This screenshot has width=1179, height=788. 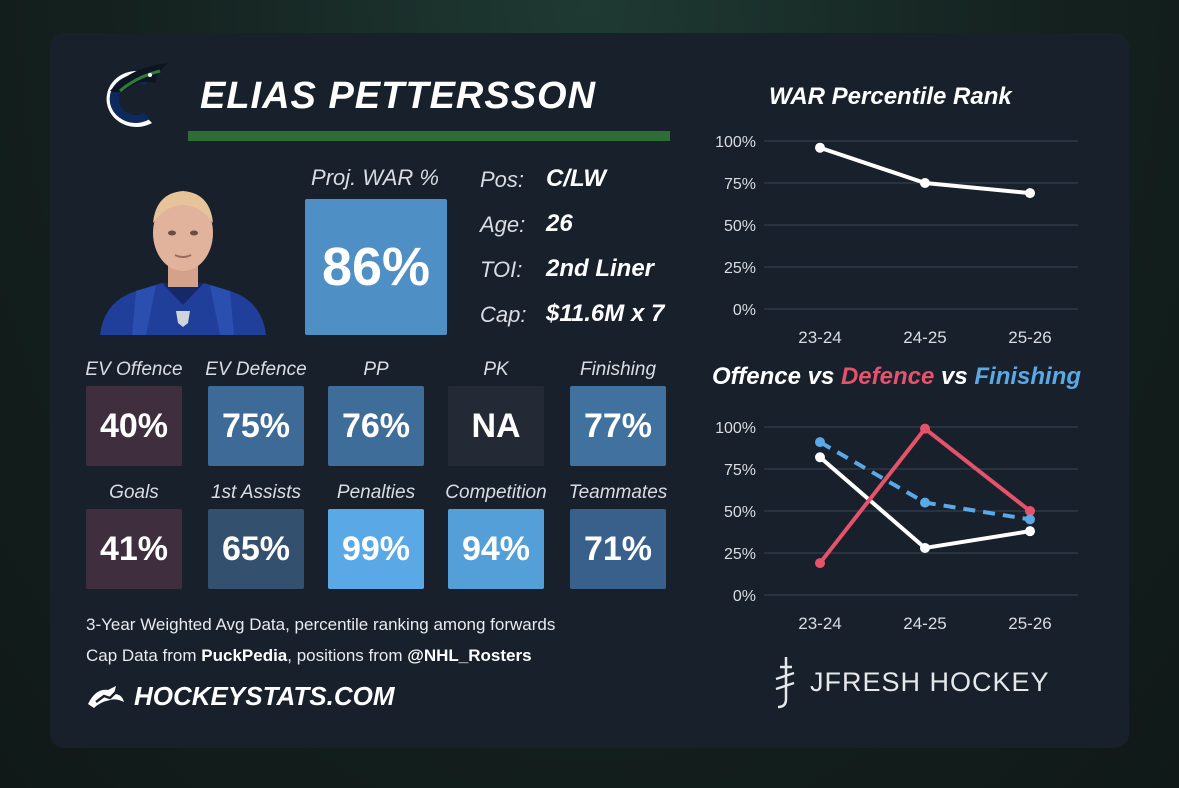 What do you see at coordinates (496, 492) in the screenshot?
I see `stat-label-competition: Competition` at bounding box center [496, 492].